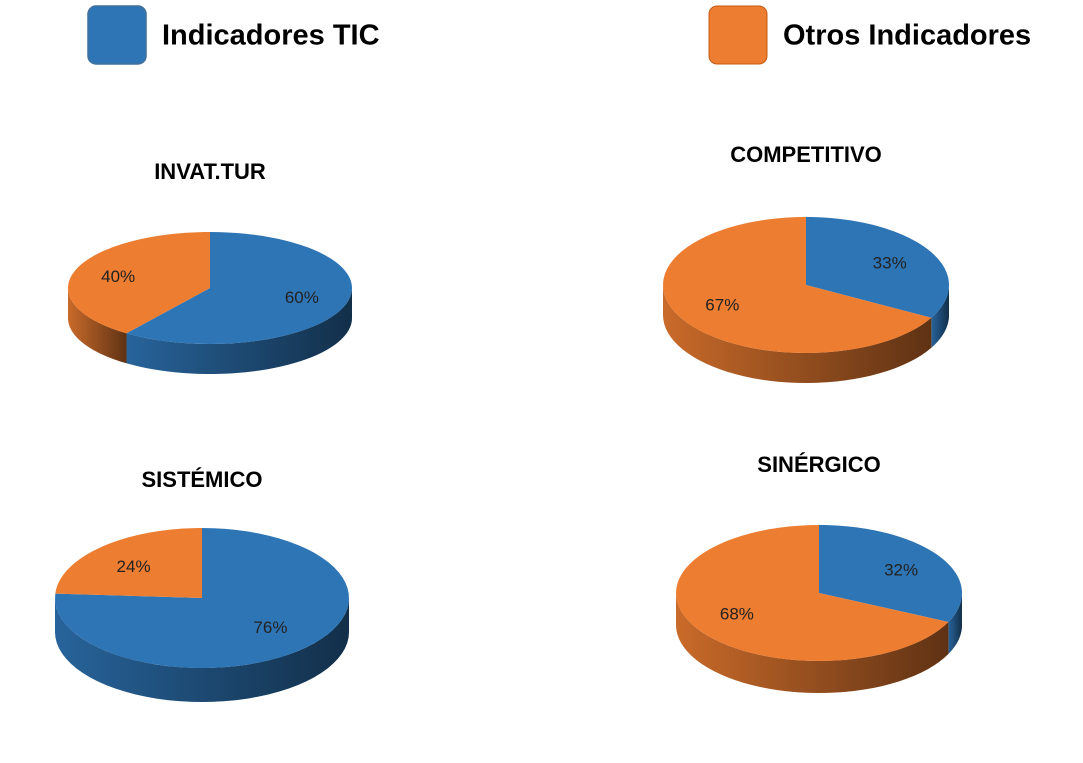 This screenshot has width=1083, height=763. I want to click on legend-label: Indicadores TIC, so click(271, 36).